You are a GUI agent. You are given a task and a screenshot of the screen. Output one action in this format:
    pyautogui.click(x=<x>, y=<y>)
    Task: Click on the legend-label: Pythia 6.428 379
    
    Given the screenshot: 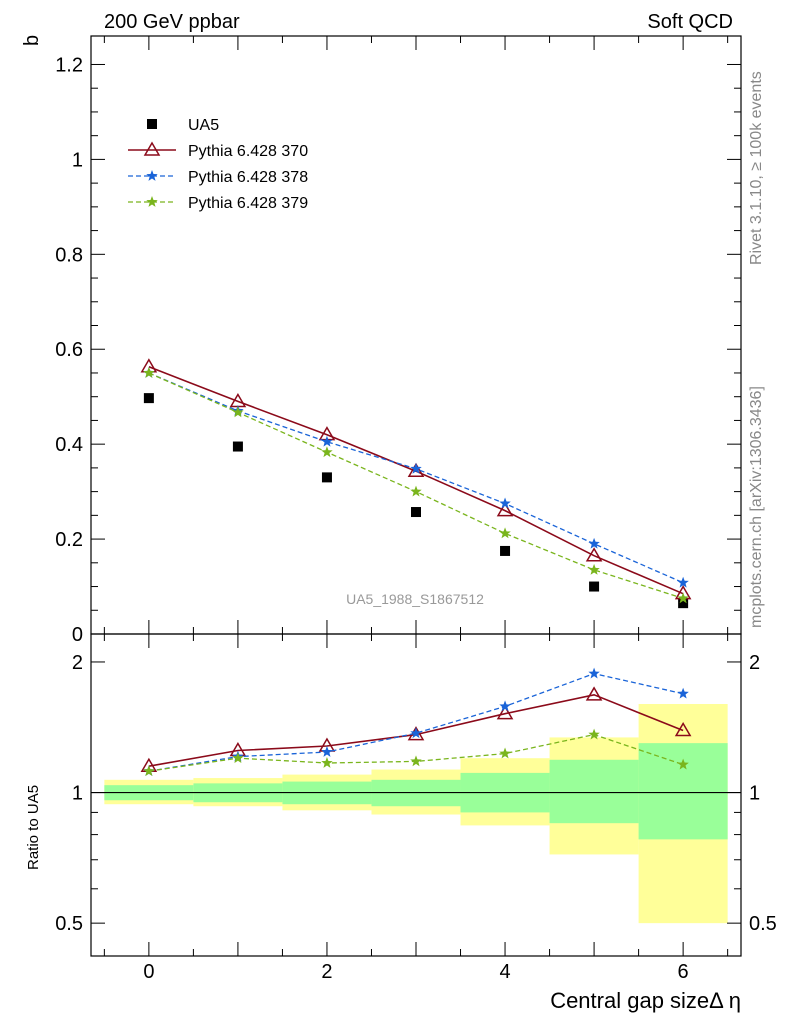 What is the action you would take?
    pyautogui.click(x=248, y=203)
    